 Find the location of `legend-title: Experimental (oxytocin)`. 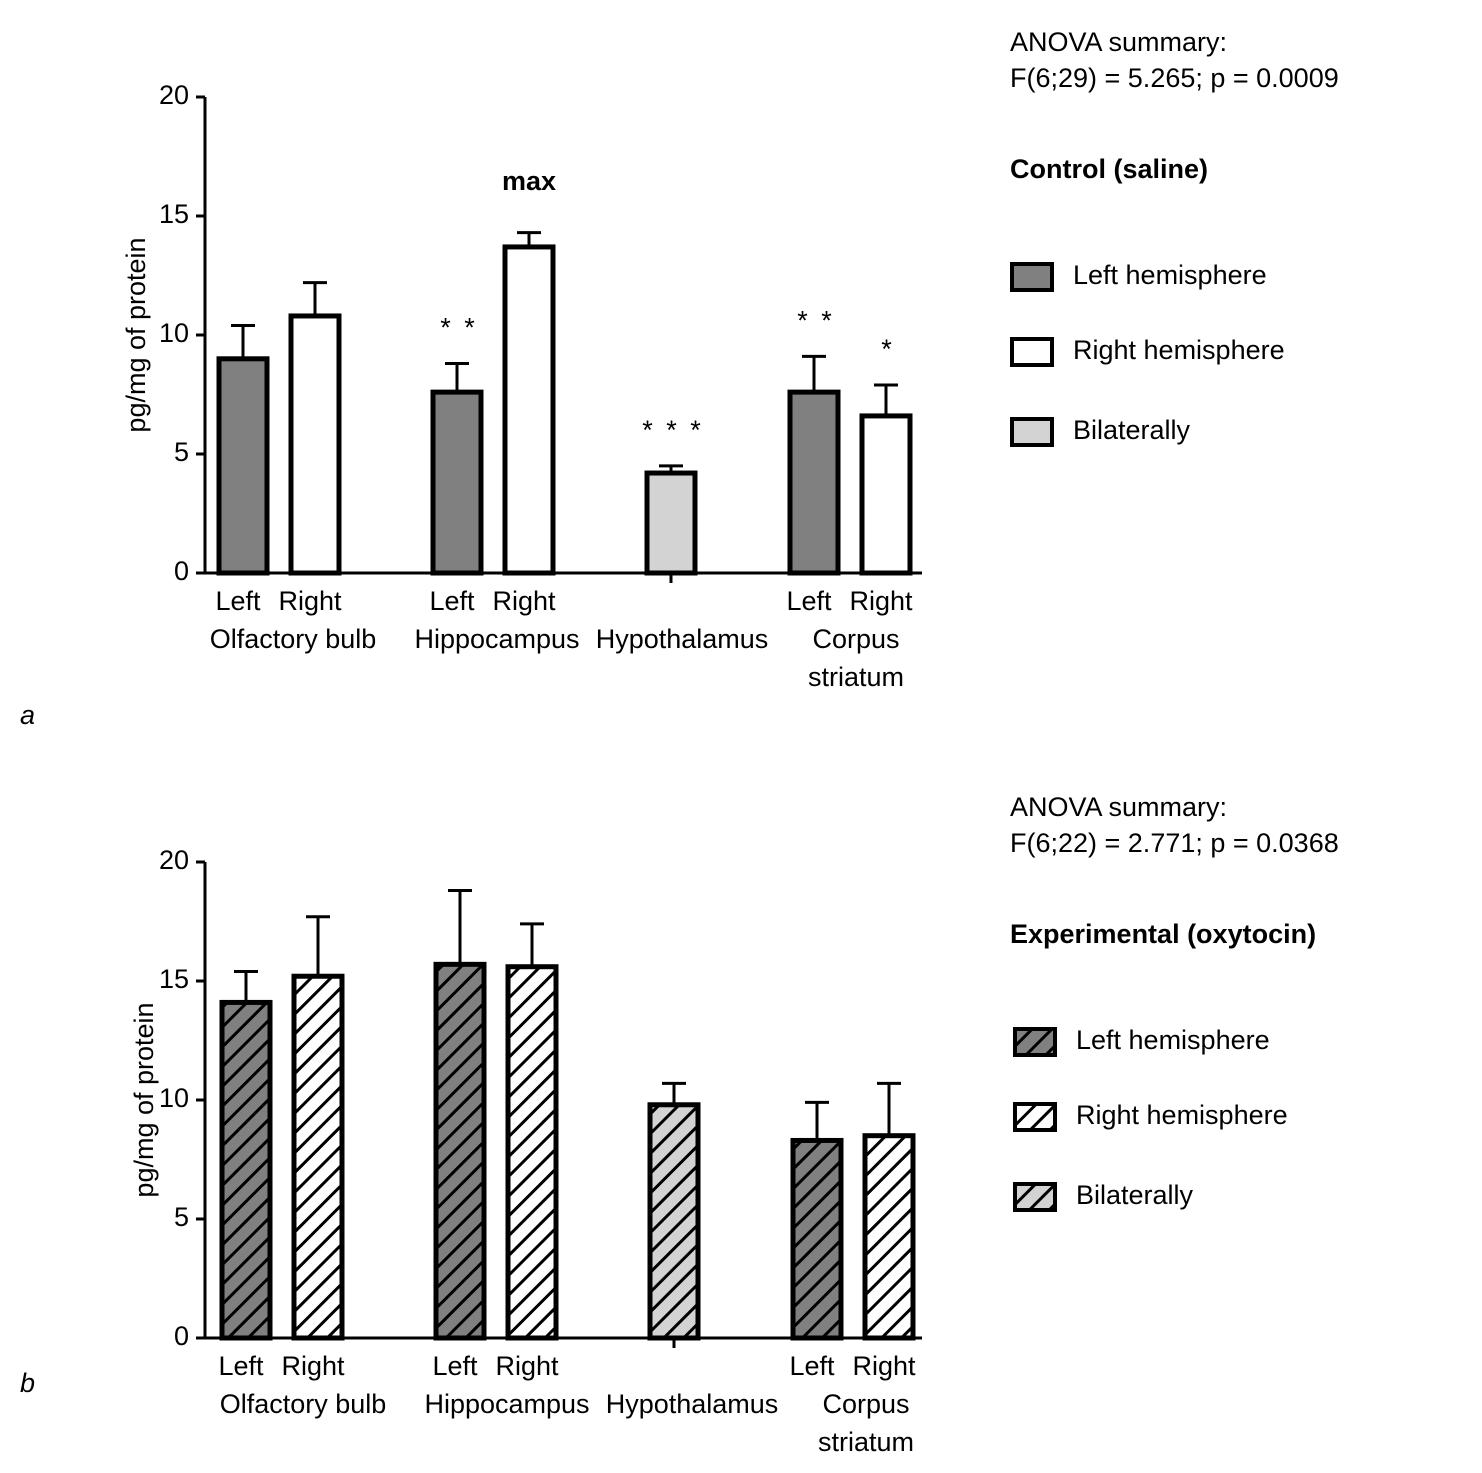

legend-title: Experimental (oxytocin) is located at coordinates (1163, 934).